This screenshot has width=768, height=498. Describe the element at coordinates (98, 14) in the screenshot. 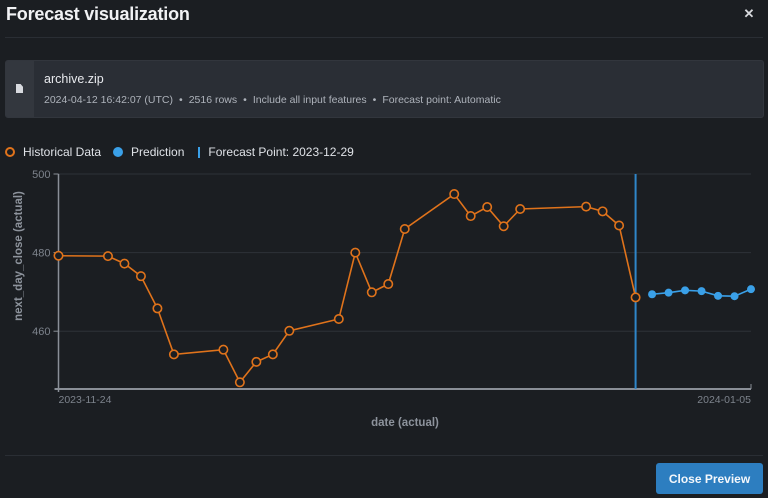

I see `dialog-title: Forecast visualization` at that location.